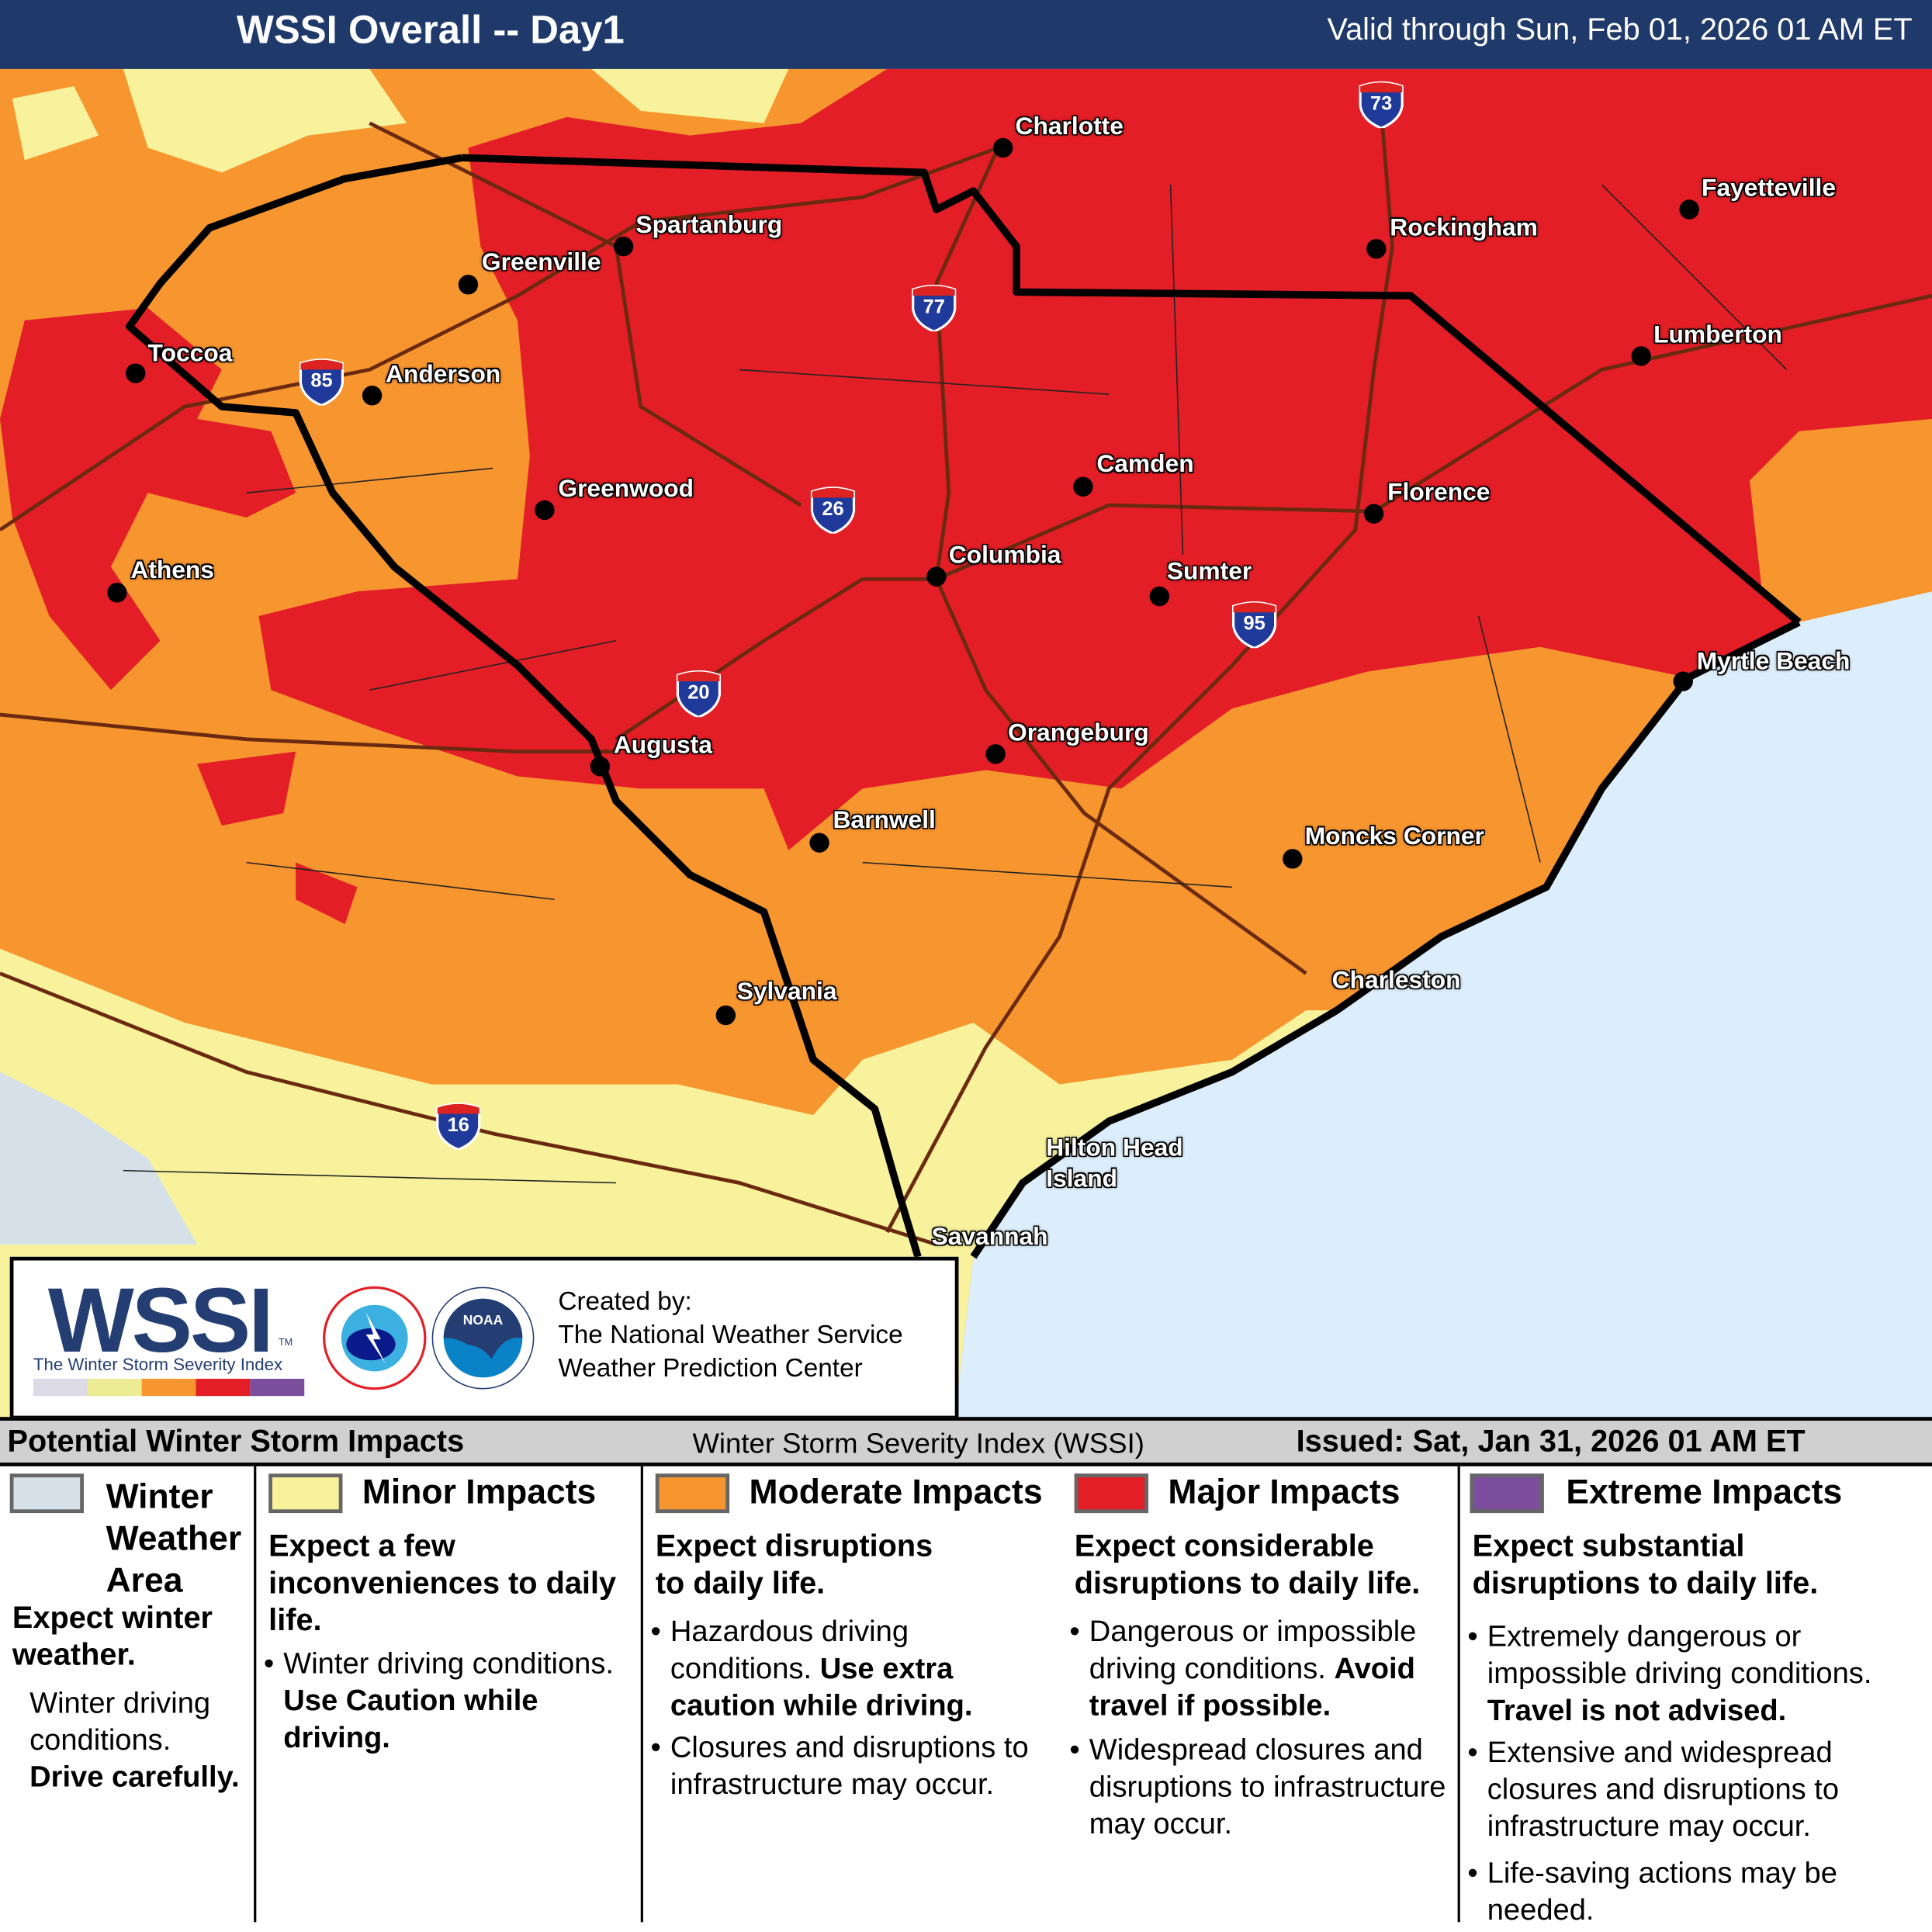  Describe the element at coordinates (1381, 104) in the screenshot. I see `interstate-73-shield: 73` at that location.